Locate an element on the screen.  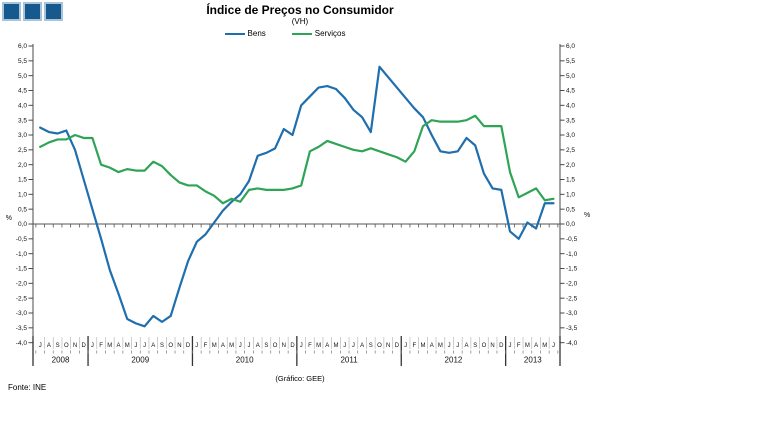
legend-item-bens: Bens is located at coordinates (245, 33).